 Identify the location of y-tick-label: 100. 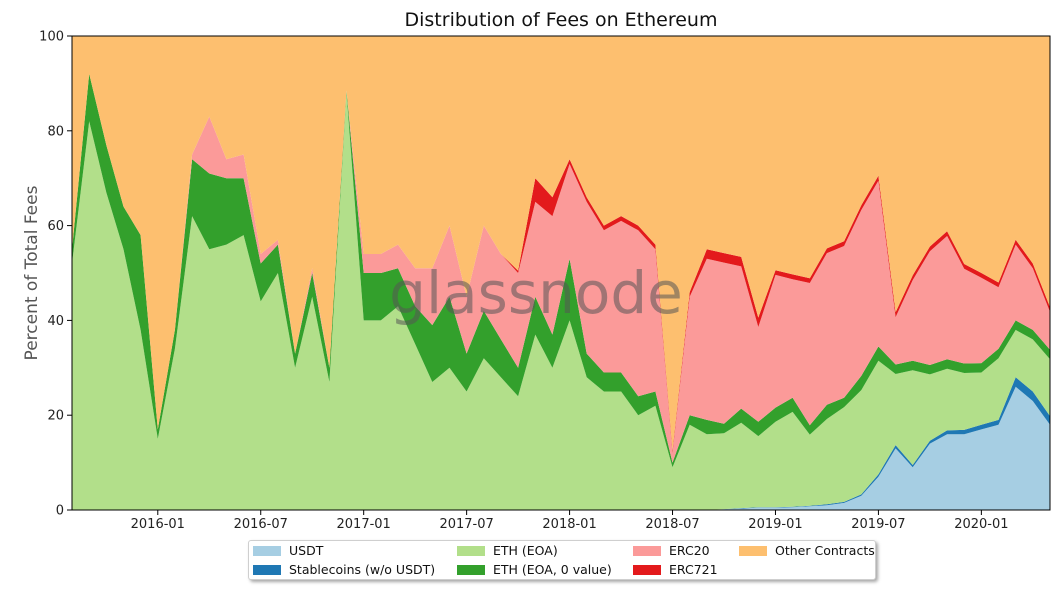
(51, 37).